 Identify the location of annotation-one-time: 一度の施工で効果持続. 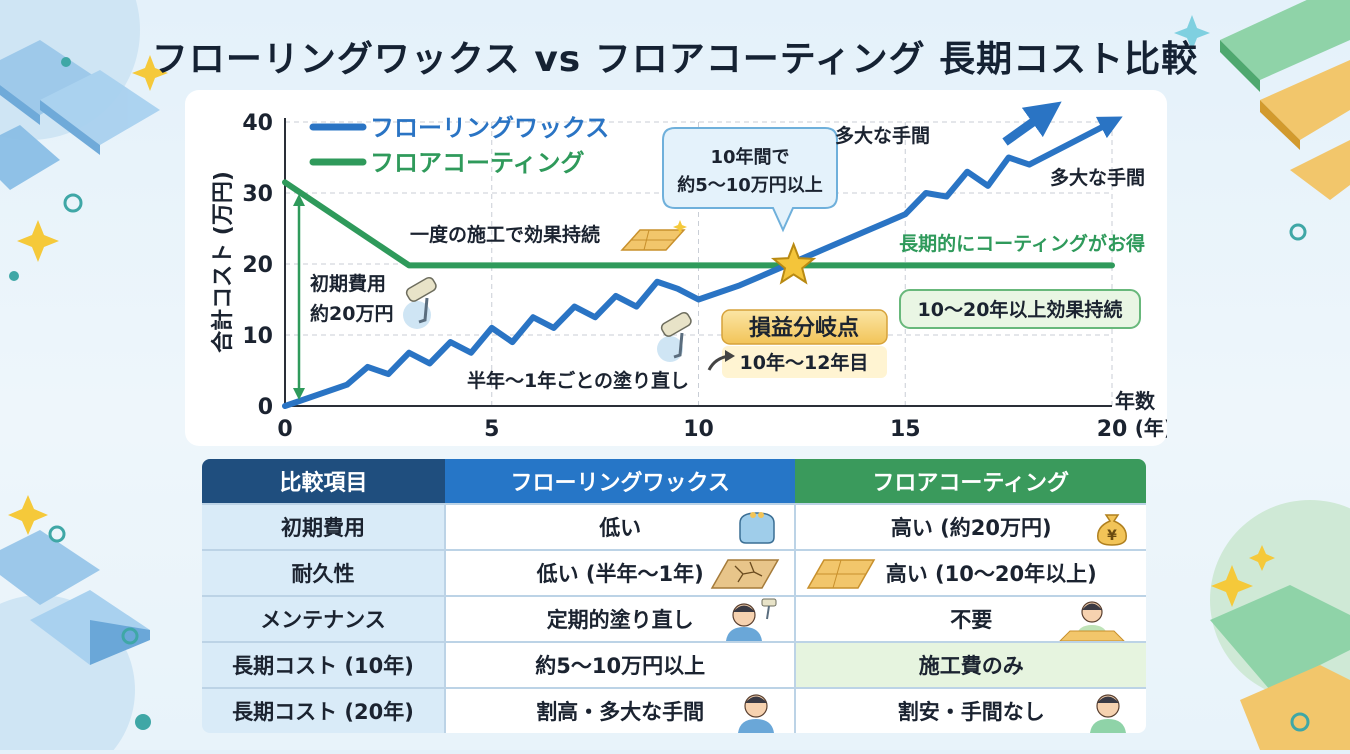
(505, 234).